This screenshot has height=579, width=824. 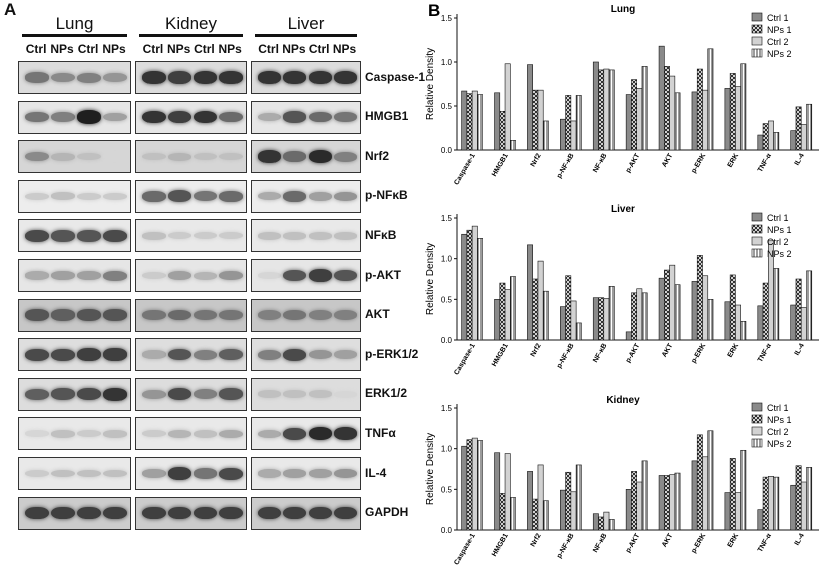 I want to click on y-tick-label: 1.0, so click(x=447, y=259).